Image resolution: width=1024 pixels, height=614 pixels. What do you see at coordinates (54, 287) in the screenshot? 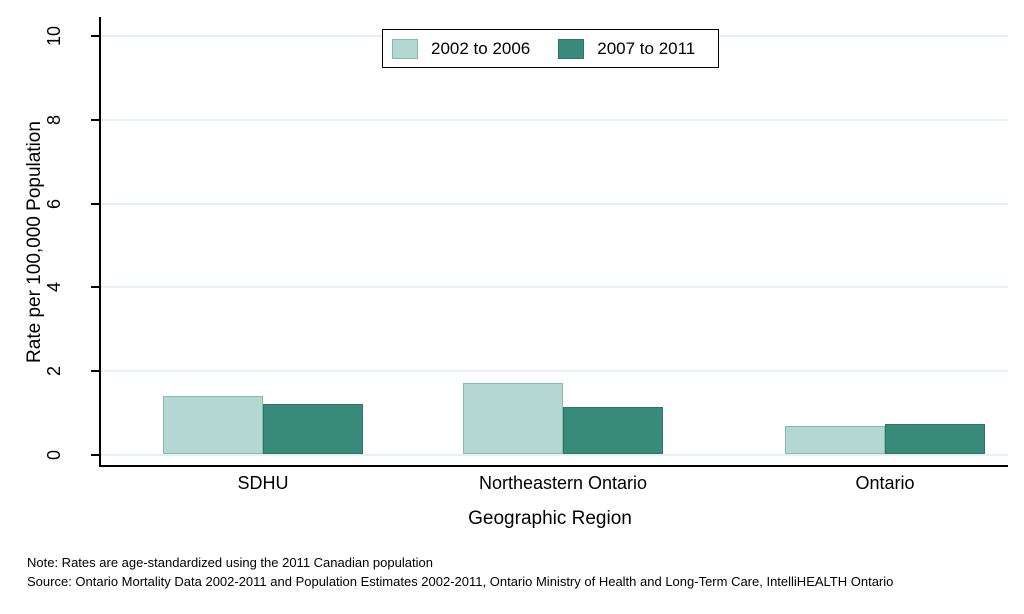
I see `y-tick-label-4: 4` at bounding box center [54, 287].